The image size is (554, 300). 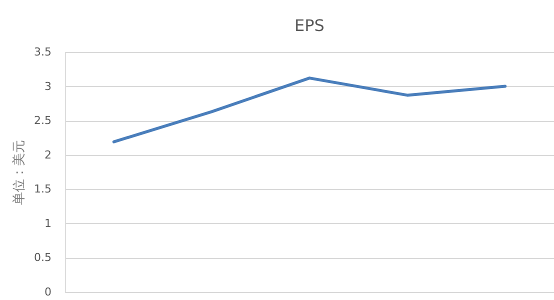 I want to click on y-tick-label: 2.5, so click(x=43, y=121).